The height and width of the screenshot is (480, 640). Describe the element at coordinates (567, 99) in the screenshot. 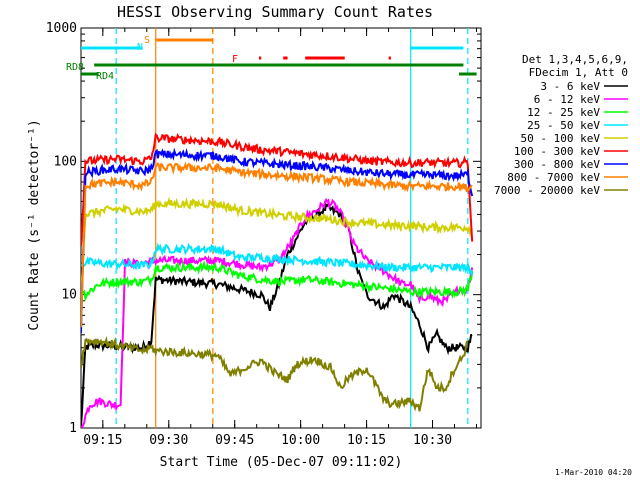

I see `legend-label: 6 - 12 keV` at that location.